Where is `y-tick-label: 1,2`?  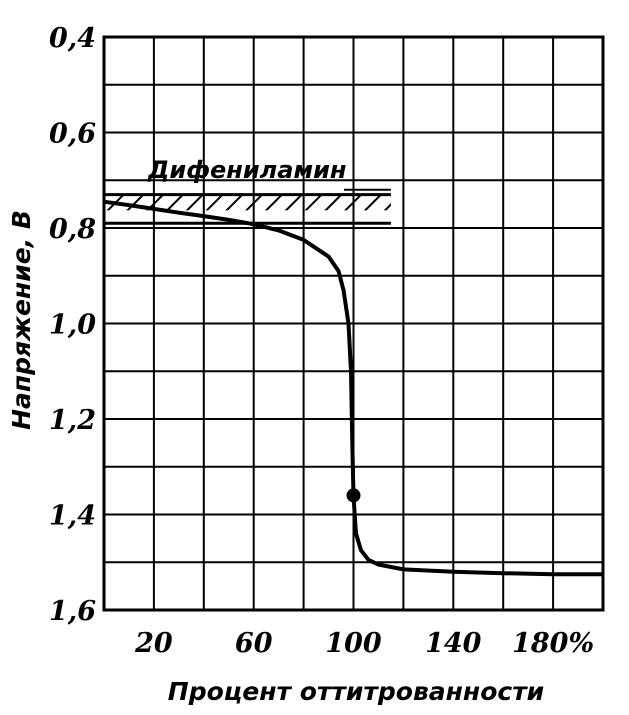
y-tick-label: 1,2 is located at coordinates (72, 420).